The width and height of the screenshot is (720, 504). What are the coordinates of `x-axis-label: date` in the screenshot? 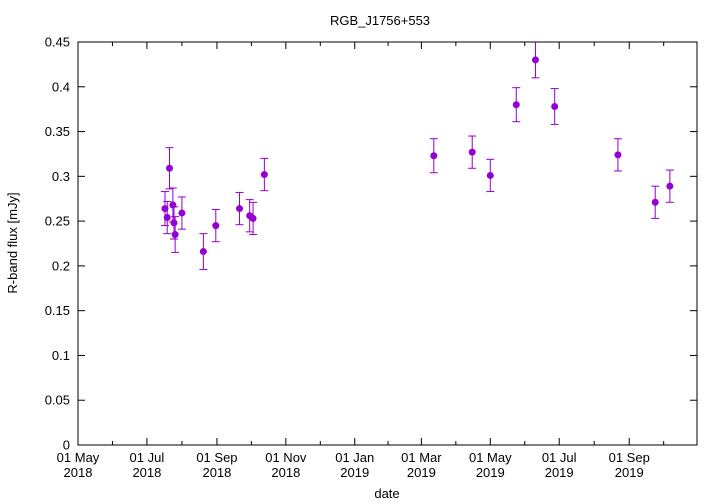 It's located at (386, 493).